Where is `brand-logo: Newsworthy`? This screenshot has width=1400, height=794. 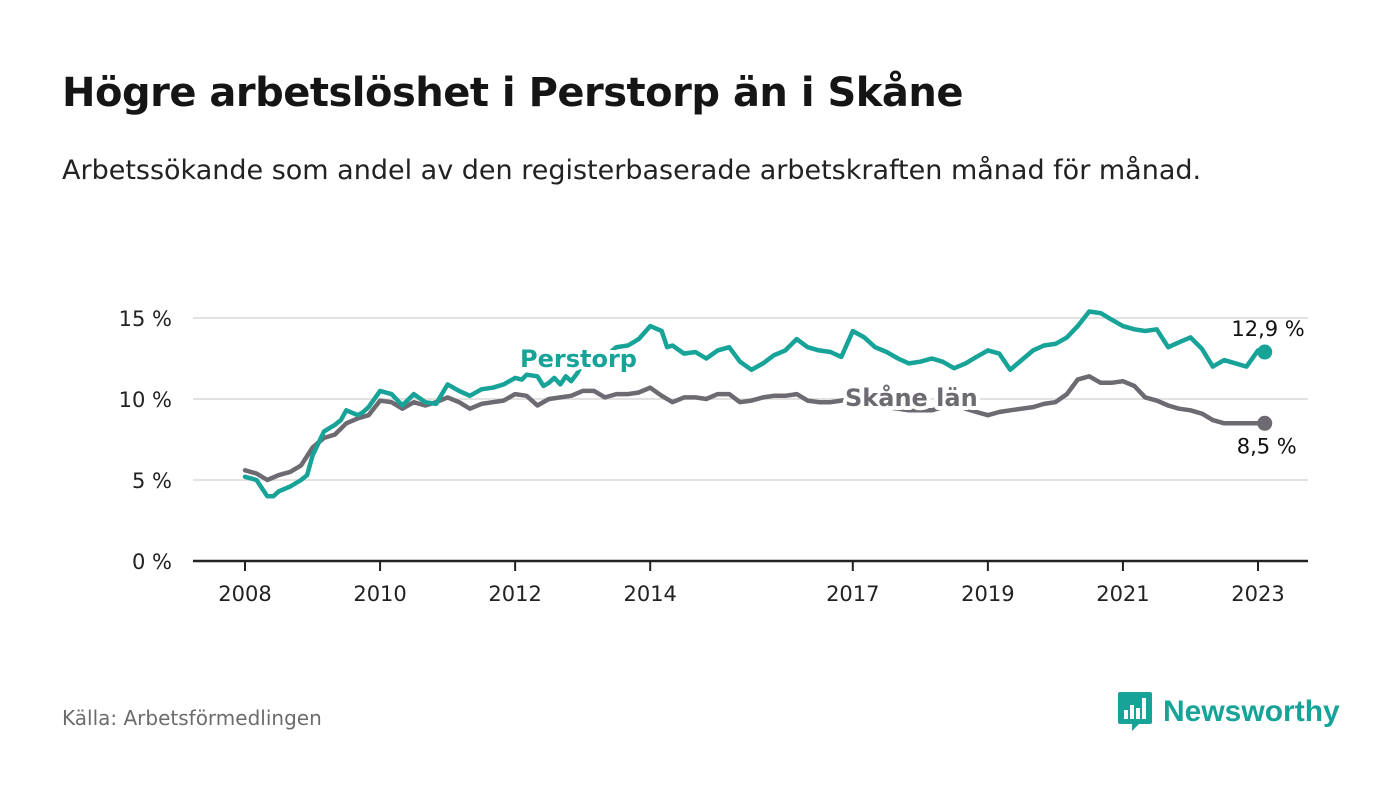 brand-logo: Newsworthy is located at coordinates (1228, 712).